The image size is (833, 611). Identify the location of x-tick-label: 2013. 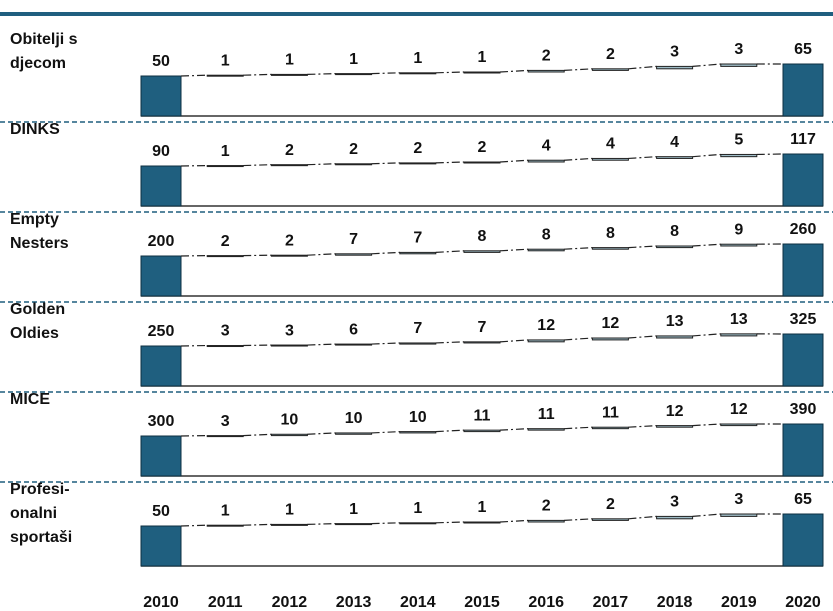
(354, 602).